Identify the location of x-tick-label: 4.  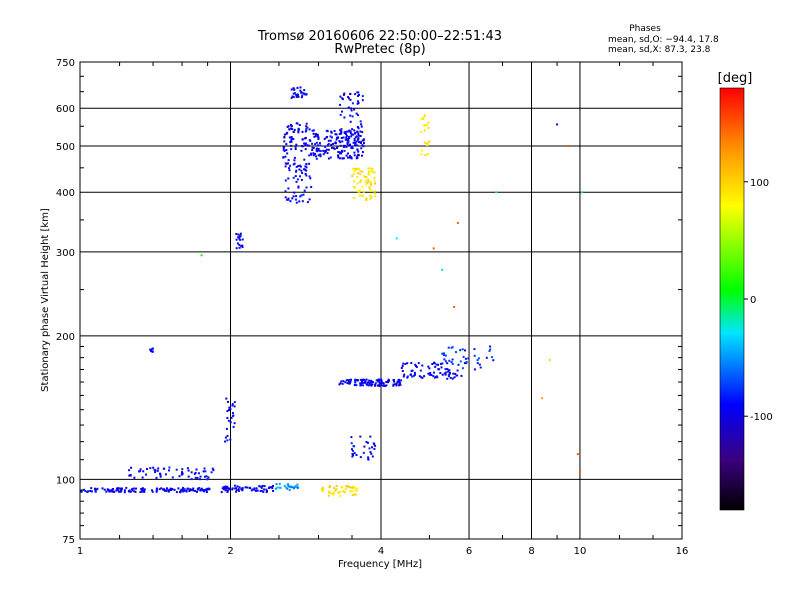
(381, 551).